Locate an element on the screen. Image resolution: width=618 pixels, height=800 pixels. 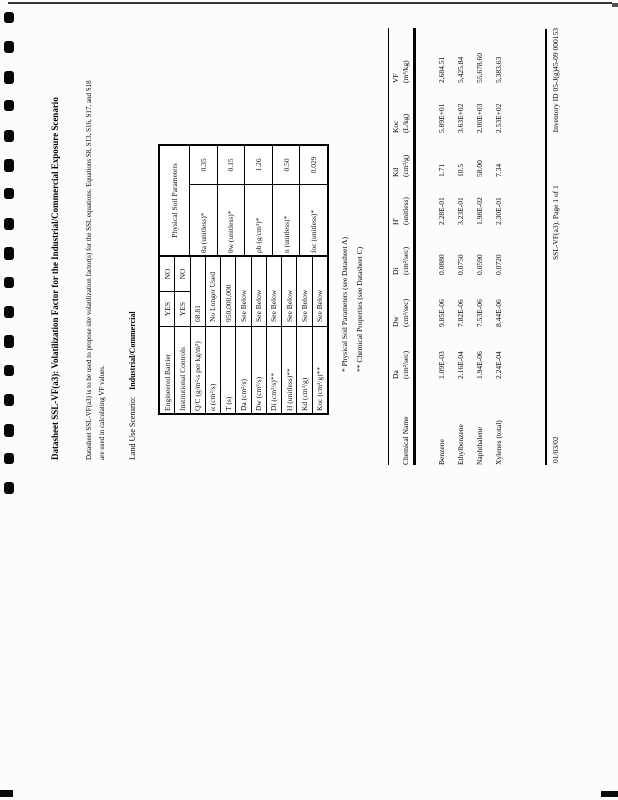
col-header-kd: Kd (cm³/g) is located at coordinates (401, 155).